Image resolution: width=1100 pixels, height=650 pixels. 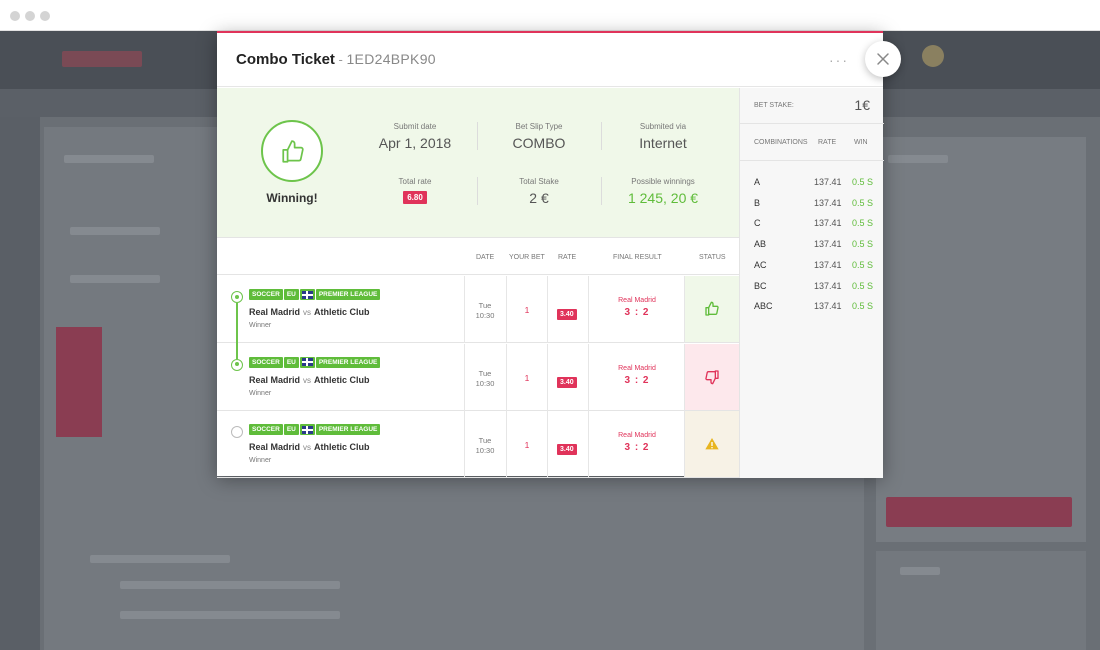 I want to click on status-cell, so click(x=712, y=376).